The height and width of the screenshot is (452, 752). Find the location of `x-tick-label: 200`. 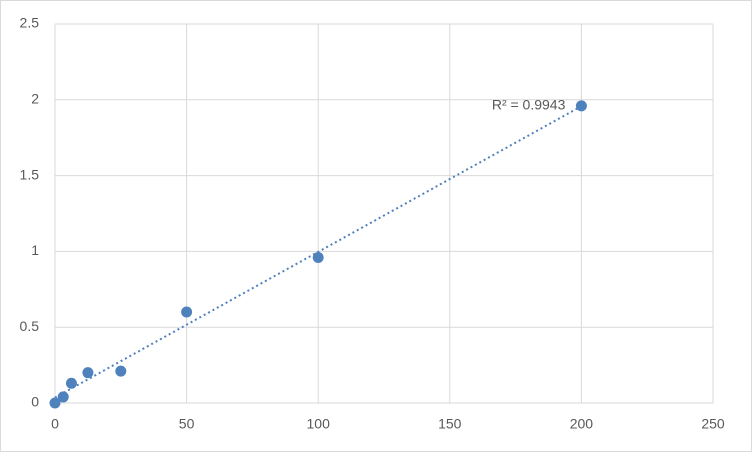

x-tick-label: 200 is located at coordinates (582, 424).